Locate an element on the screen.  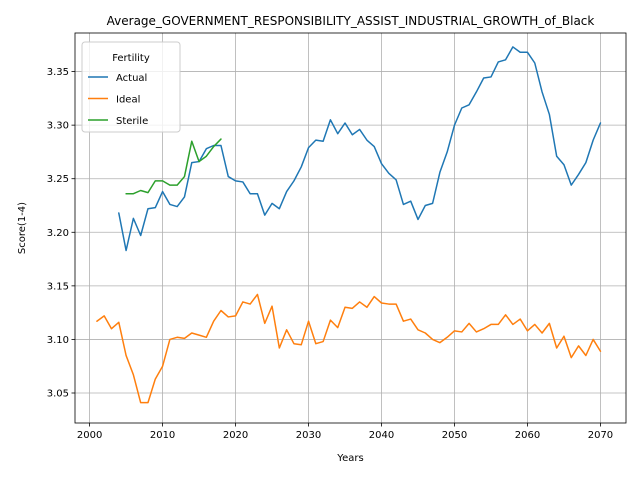
legend: Fertility Actual Ideal Sterile is located at coordinates (131, 87).